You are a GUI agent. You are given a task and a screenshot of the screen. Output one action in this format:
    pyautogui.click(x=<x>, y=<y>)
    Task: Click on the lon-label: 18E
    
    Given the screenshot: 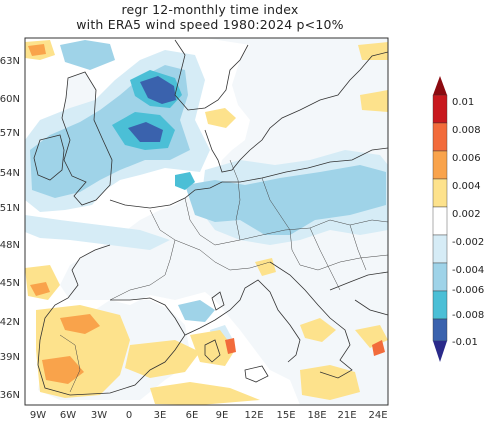 What is the action you would take?
    pyautogui.click(x=316, y=415)
    